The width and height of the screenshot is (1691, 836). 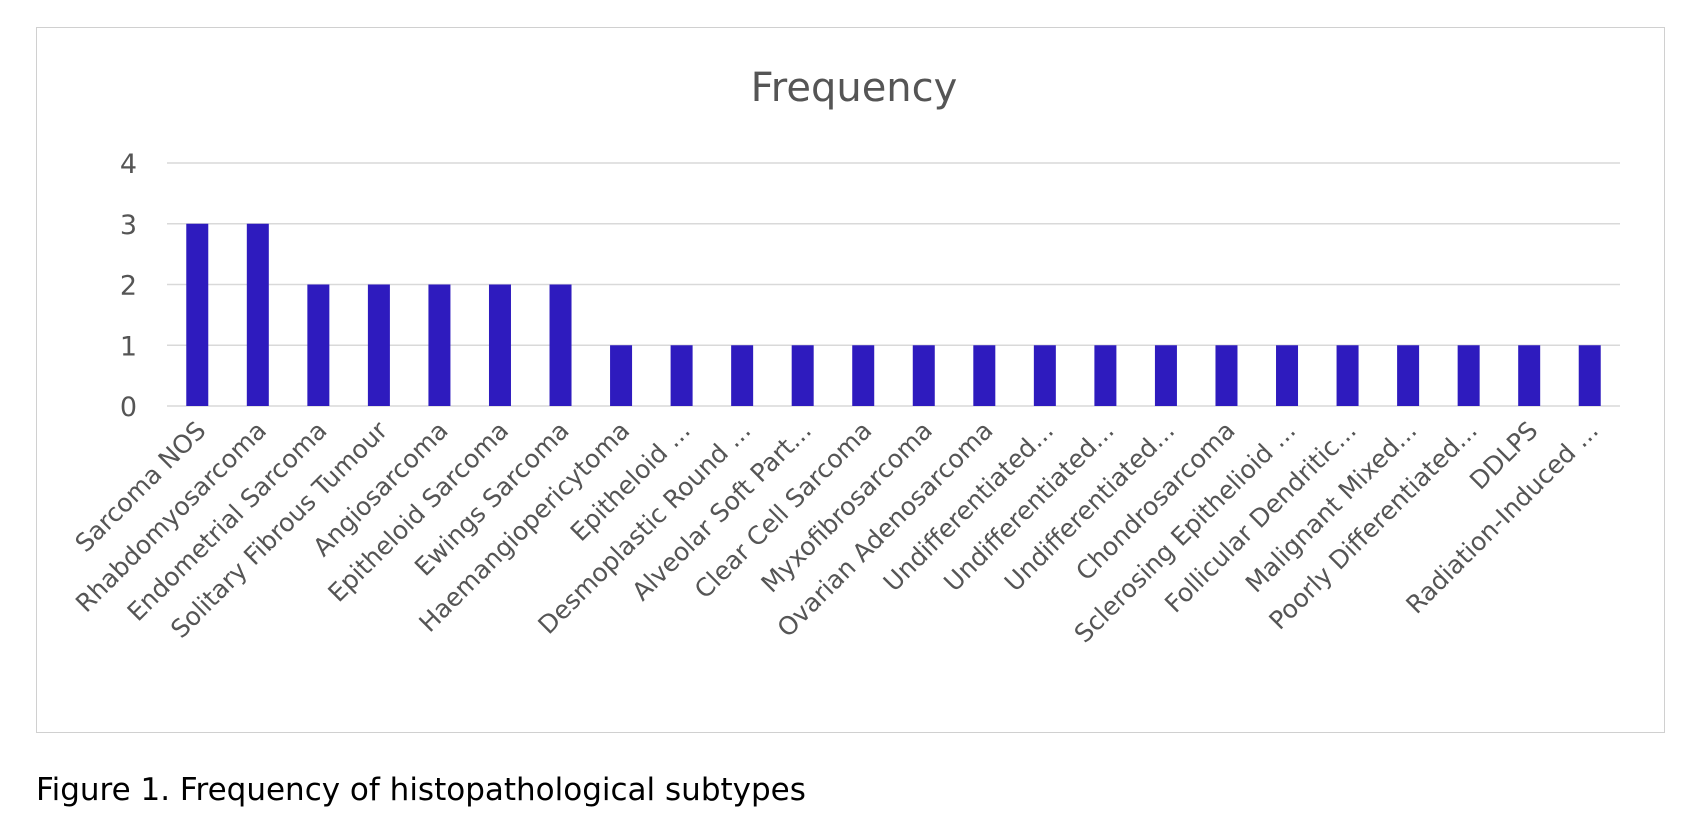 I want to click on y-tick-label: 3, so click(x=128, y=225).